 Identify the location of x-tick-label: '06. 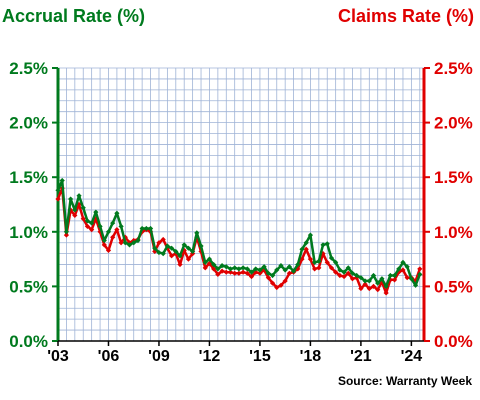
(109, 356).